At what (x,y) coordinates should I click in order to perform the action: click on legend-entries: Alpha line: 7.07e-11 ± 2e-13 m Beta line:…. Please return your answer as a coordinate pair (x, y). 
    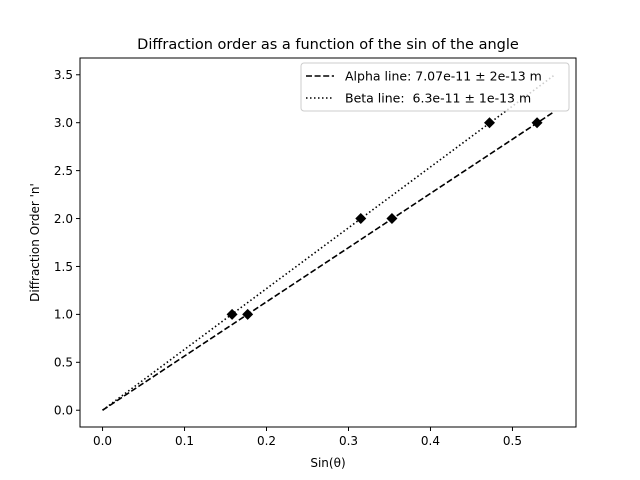
    Looking at the image, I should click on (424, 87).